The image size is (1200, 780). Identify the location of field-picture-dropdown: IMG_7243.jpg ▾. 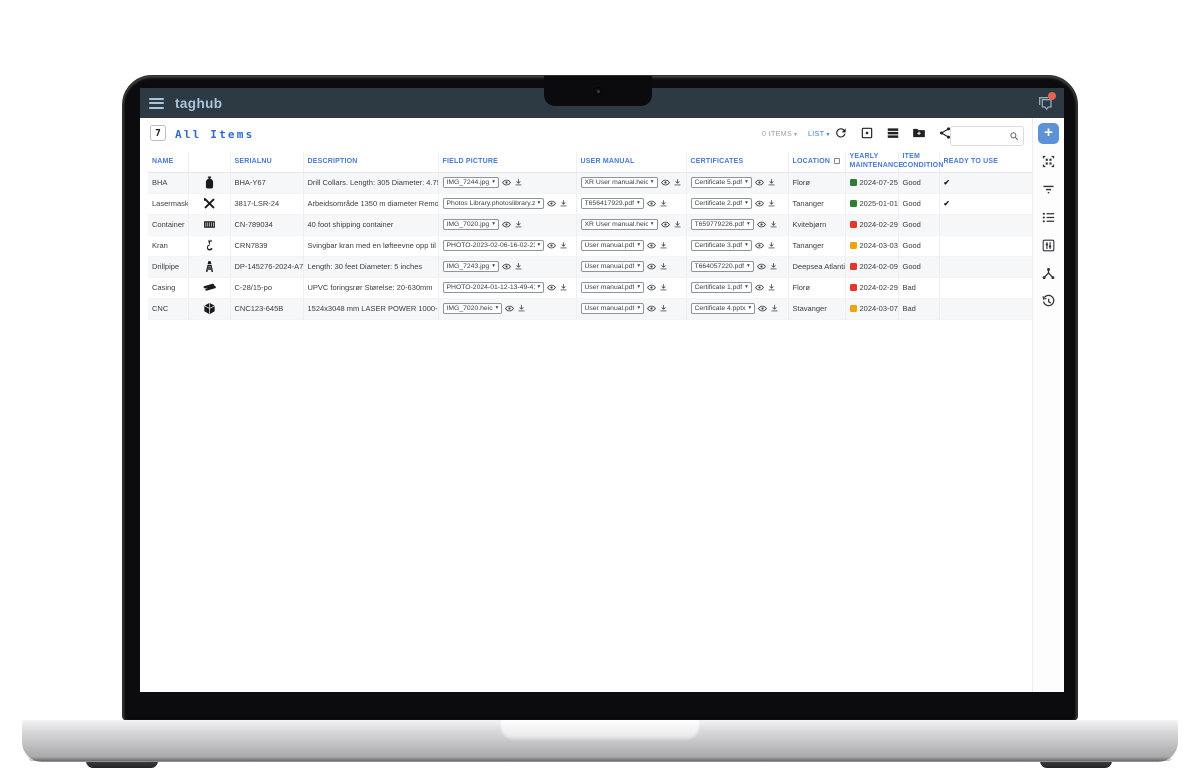
(470, 266).